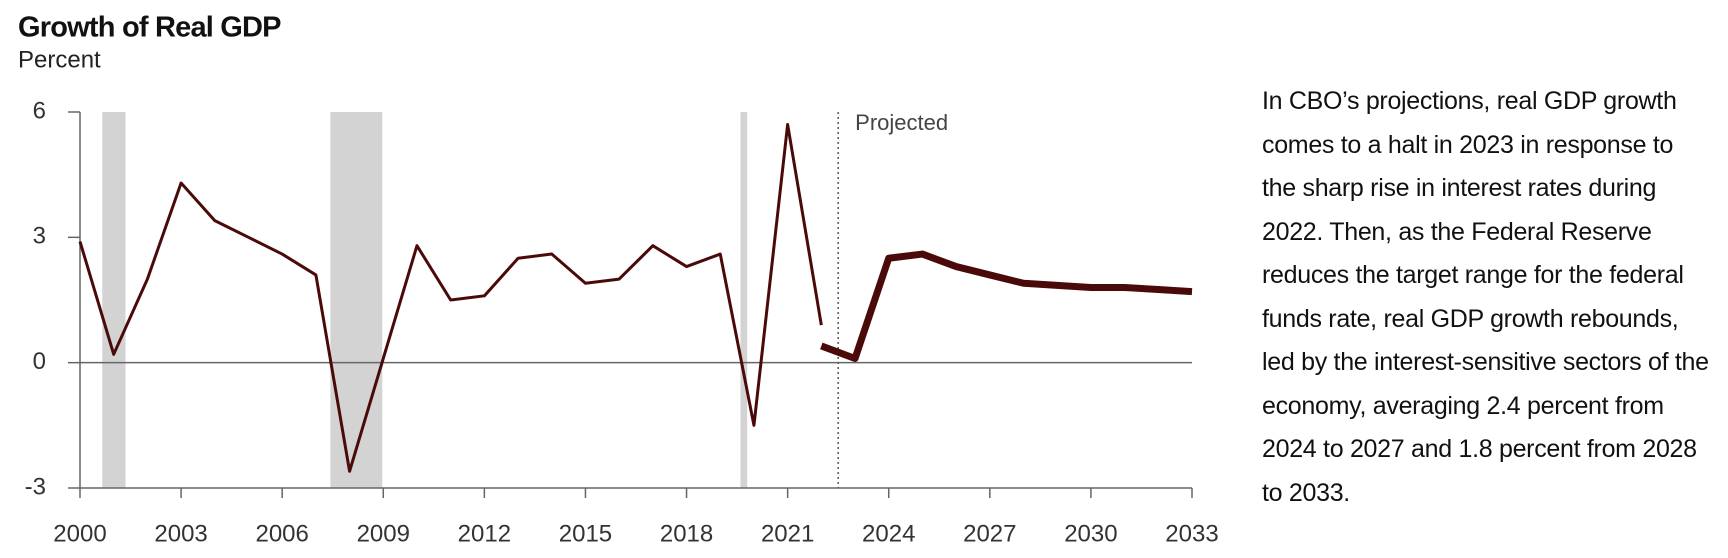 This screenshot has width=1728, height=558. What do you see at coordinates (35, 486) in the screenshot?
I see `y-tick-label: -3` at bounding box center [35, 486].